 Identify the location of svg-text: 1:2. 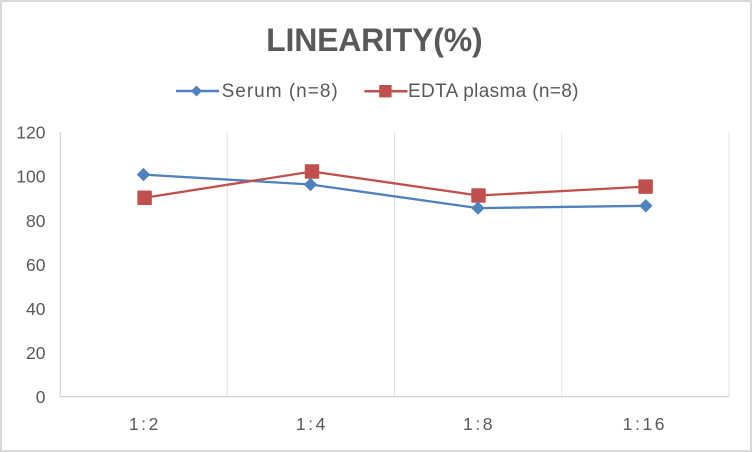
(145, 424).